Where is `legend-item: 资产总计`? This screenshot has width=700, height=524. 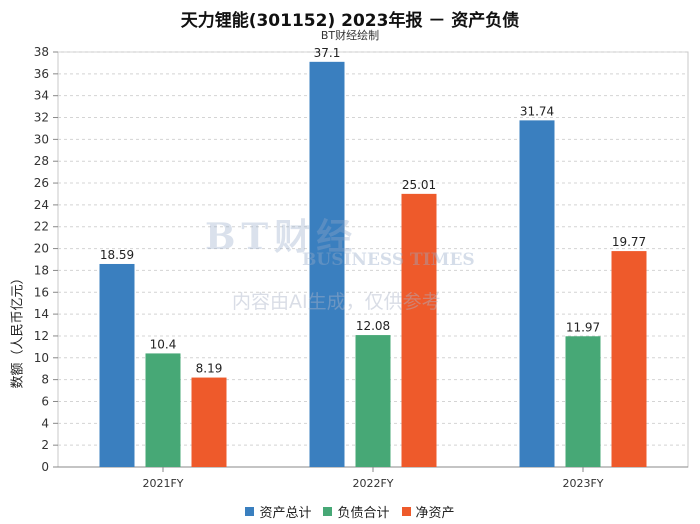
legend-item: 资产总计 is located at coordinates (278, 511).